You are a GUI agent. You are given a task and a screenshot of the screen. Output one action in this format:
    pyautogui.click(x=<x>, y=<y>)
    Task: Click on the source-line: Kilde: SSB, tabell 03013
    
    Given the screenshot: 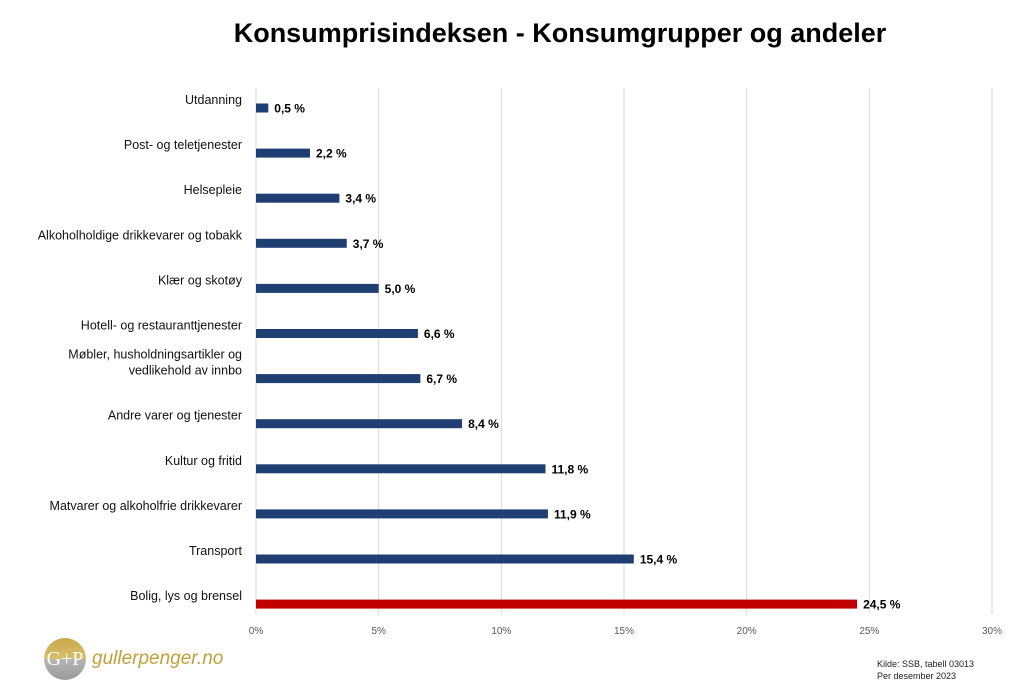 What is the action you would take?
    pyautogui.click(x=926, y=664)
    